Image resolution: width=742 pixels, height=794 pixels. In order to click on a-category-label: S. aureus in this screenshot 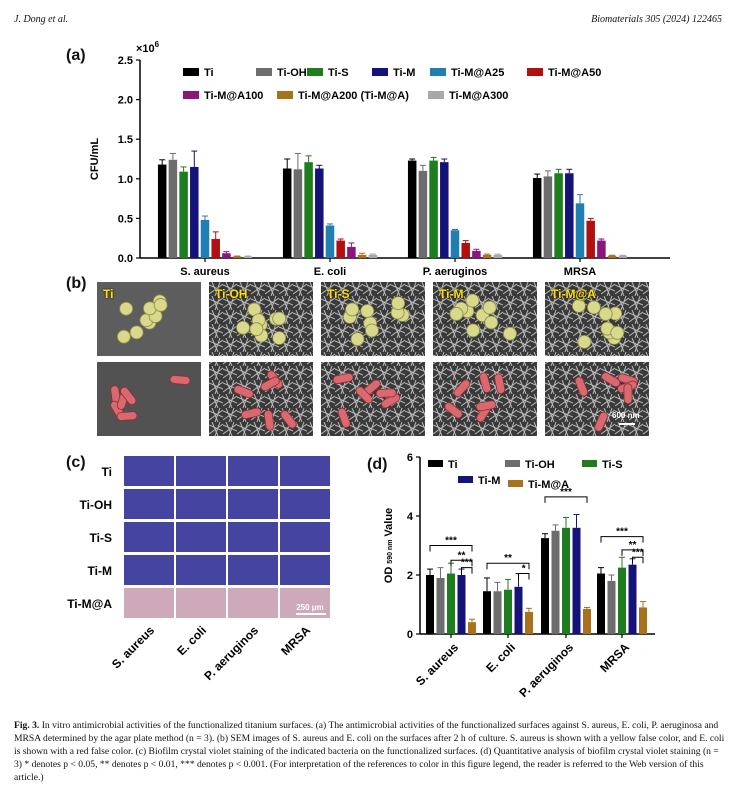, I will do `click(205, 272)`.